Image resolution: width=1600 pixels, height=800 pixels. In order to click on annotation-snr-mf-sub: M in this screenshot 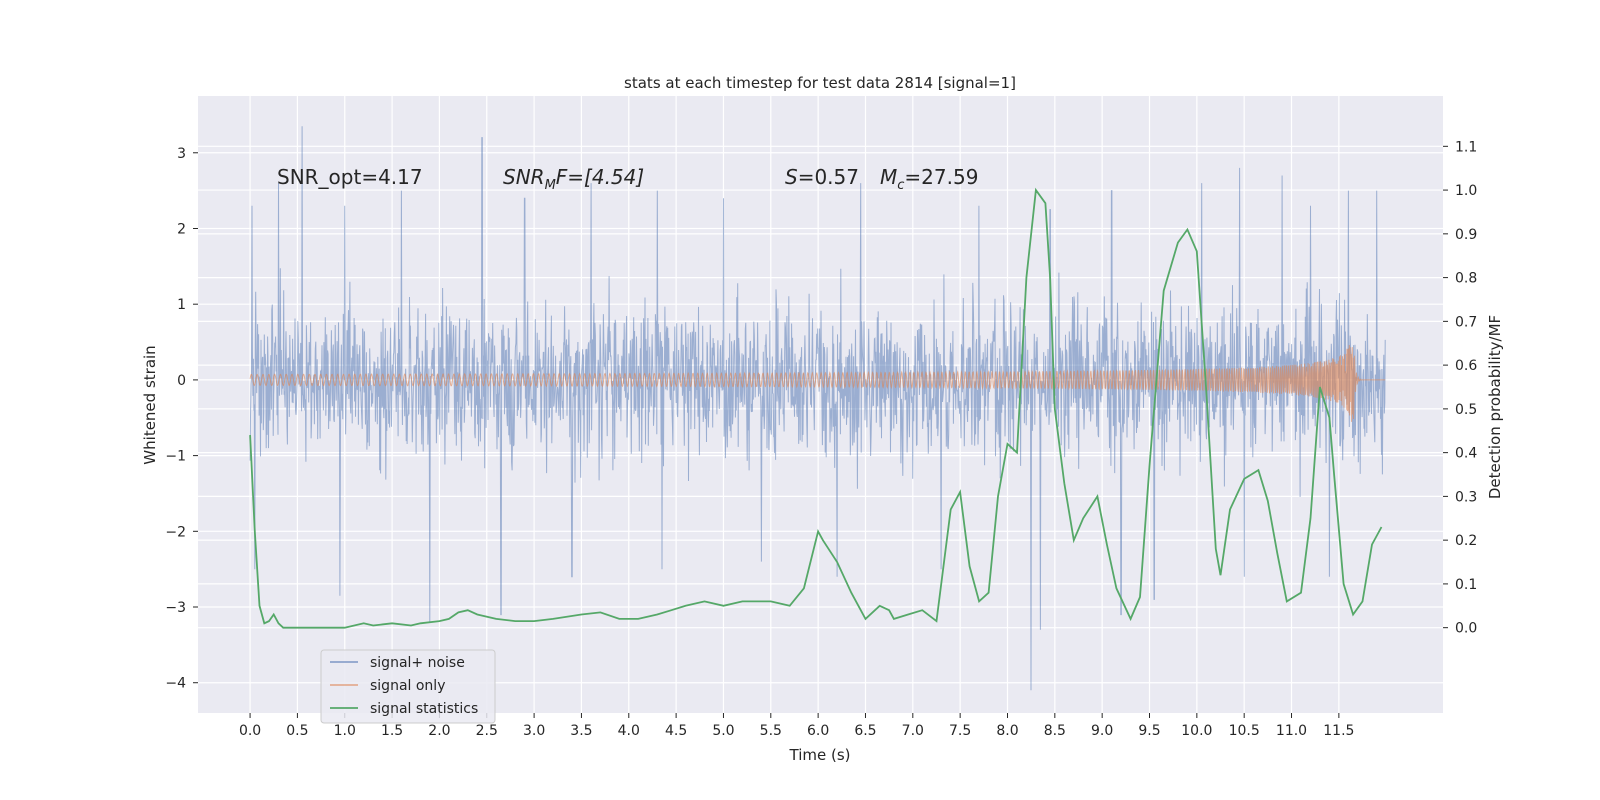, I will do `click(550, 185)`.